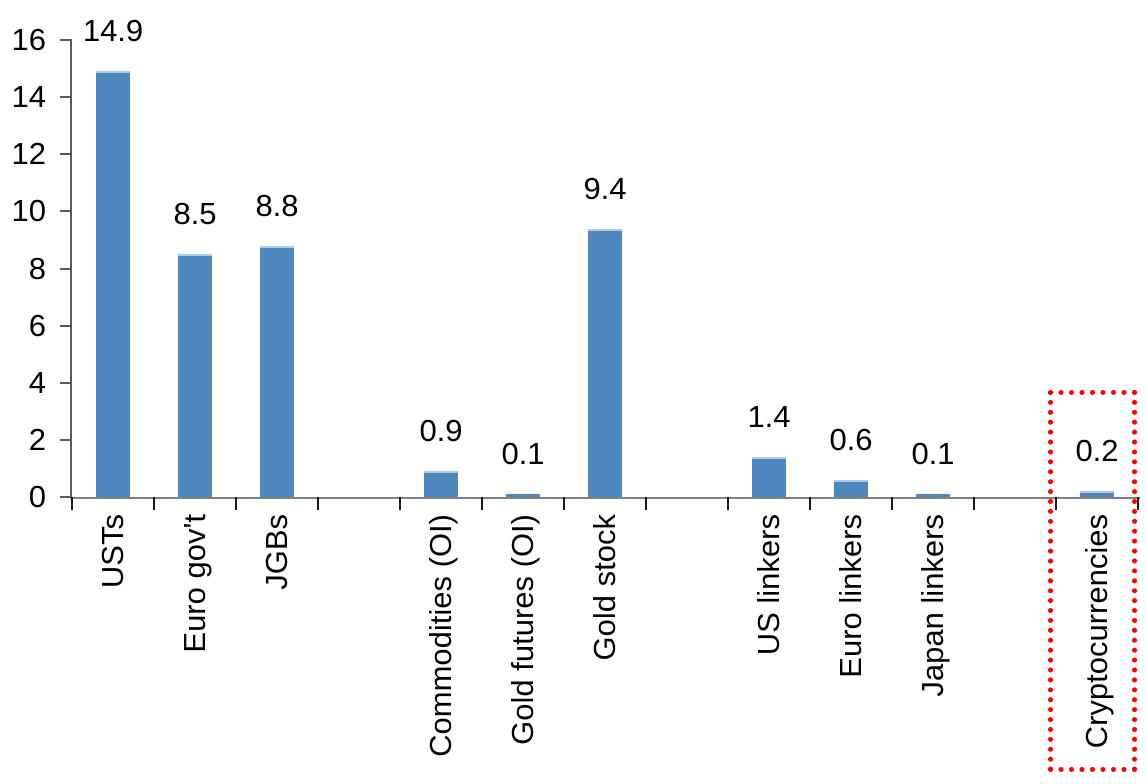 This screenshot has height=784, width=1146. What do you see at coordinates (28, 211) in the screenshot?
I see `y-tick-label: 10` at bounding box center [28, 211].